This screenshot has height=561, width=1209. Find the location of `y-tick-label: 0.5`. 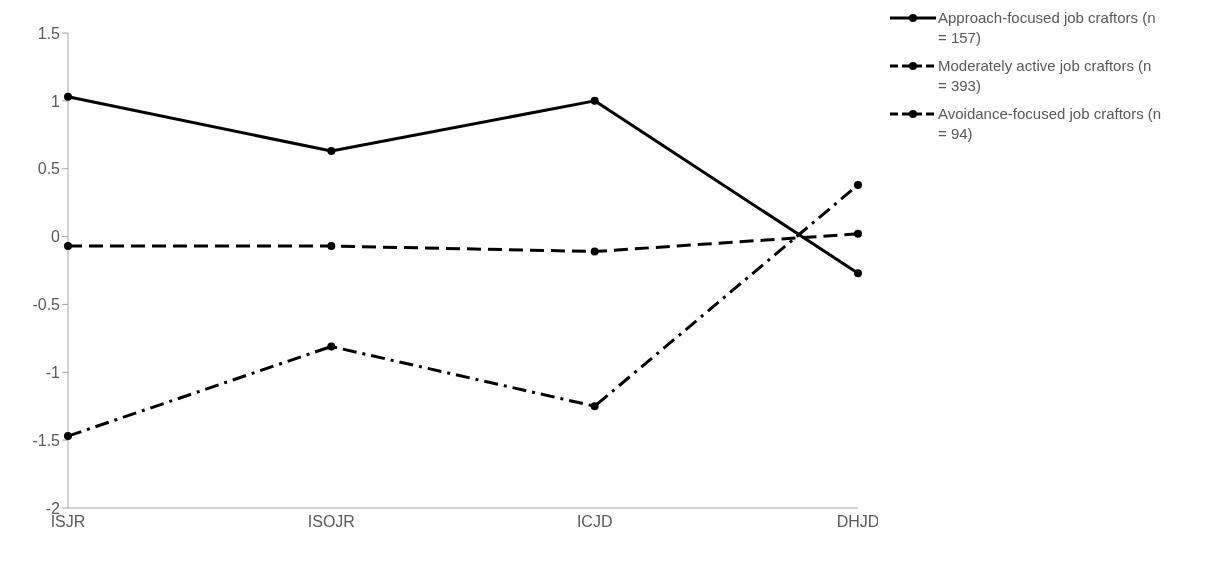

y-tick-label: 0.5 is located at coordinates (49, 169).